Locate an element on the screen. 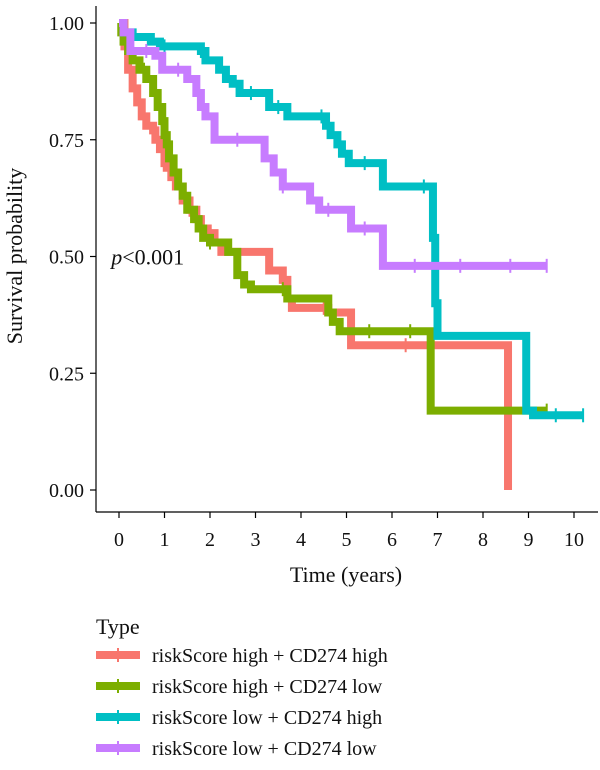 This screenshot has height=770, width=600. y-tick-label: 0.25 is located at coordinates (66, 374).